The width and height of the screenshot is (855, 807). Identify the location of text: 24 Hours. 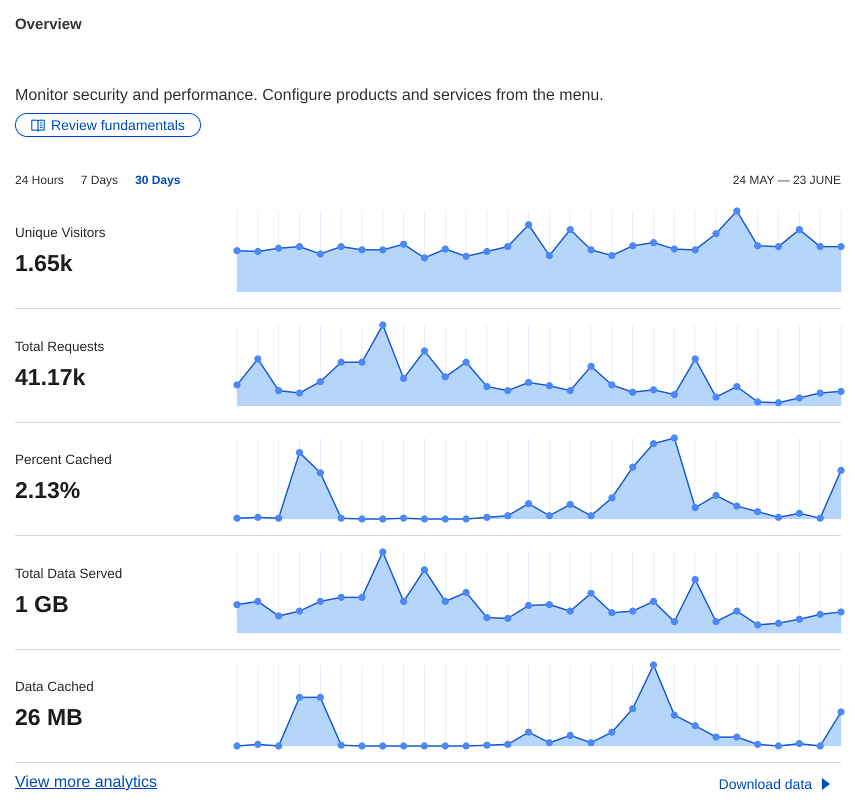
(39, 180).